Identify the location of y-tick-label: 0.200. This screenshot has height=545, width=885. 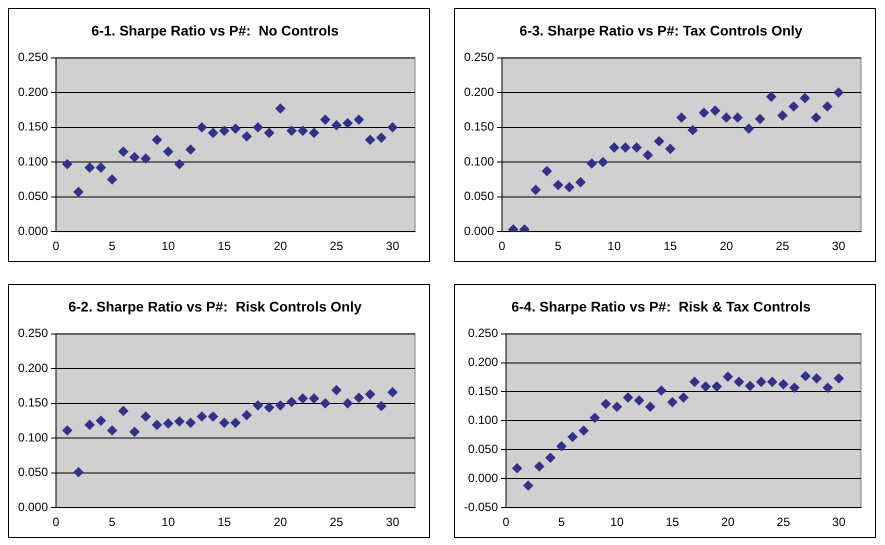
(483, 362).